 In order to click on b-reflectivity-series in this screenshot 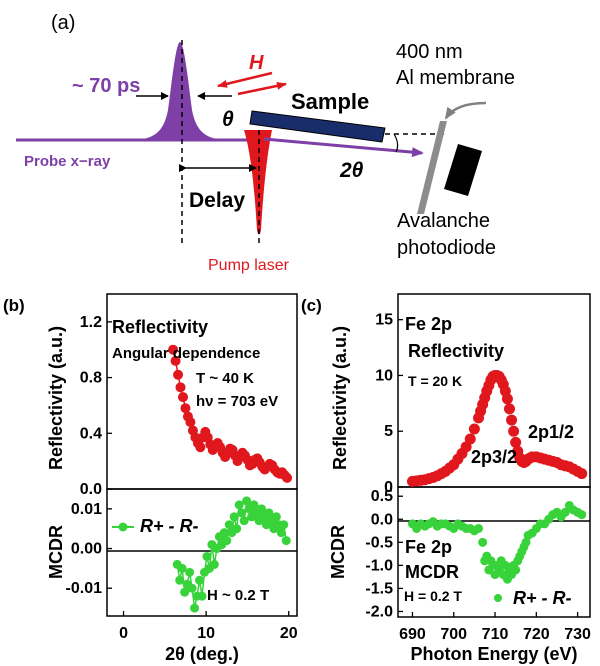, I will do `click(230, 413)`.